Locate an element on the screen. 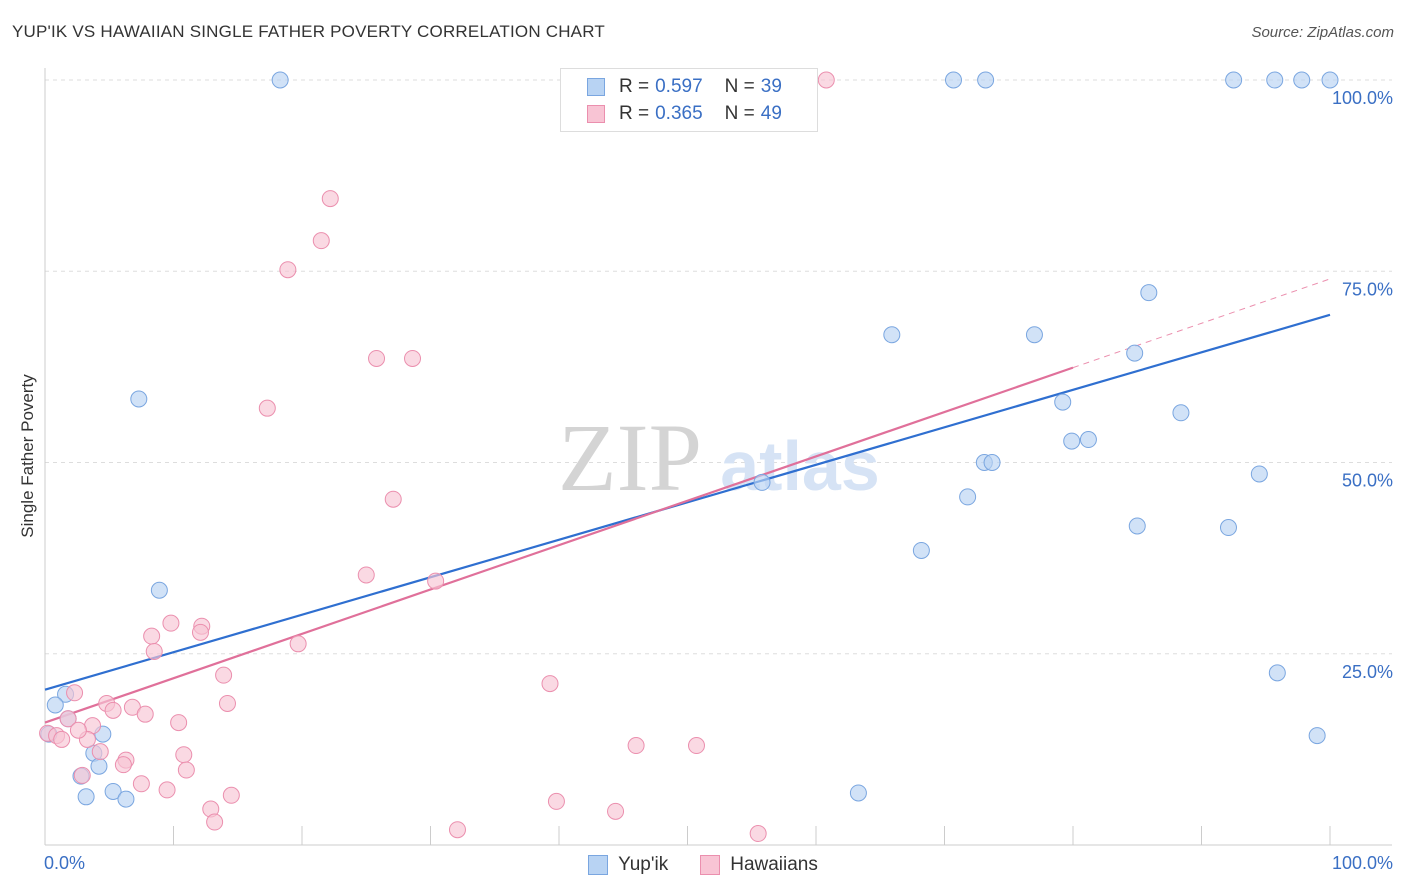 The image size is (1406, 892). bottom-legend-label-yupik: Yup'ik is located at coordinates (643, 864).